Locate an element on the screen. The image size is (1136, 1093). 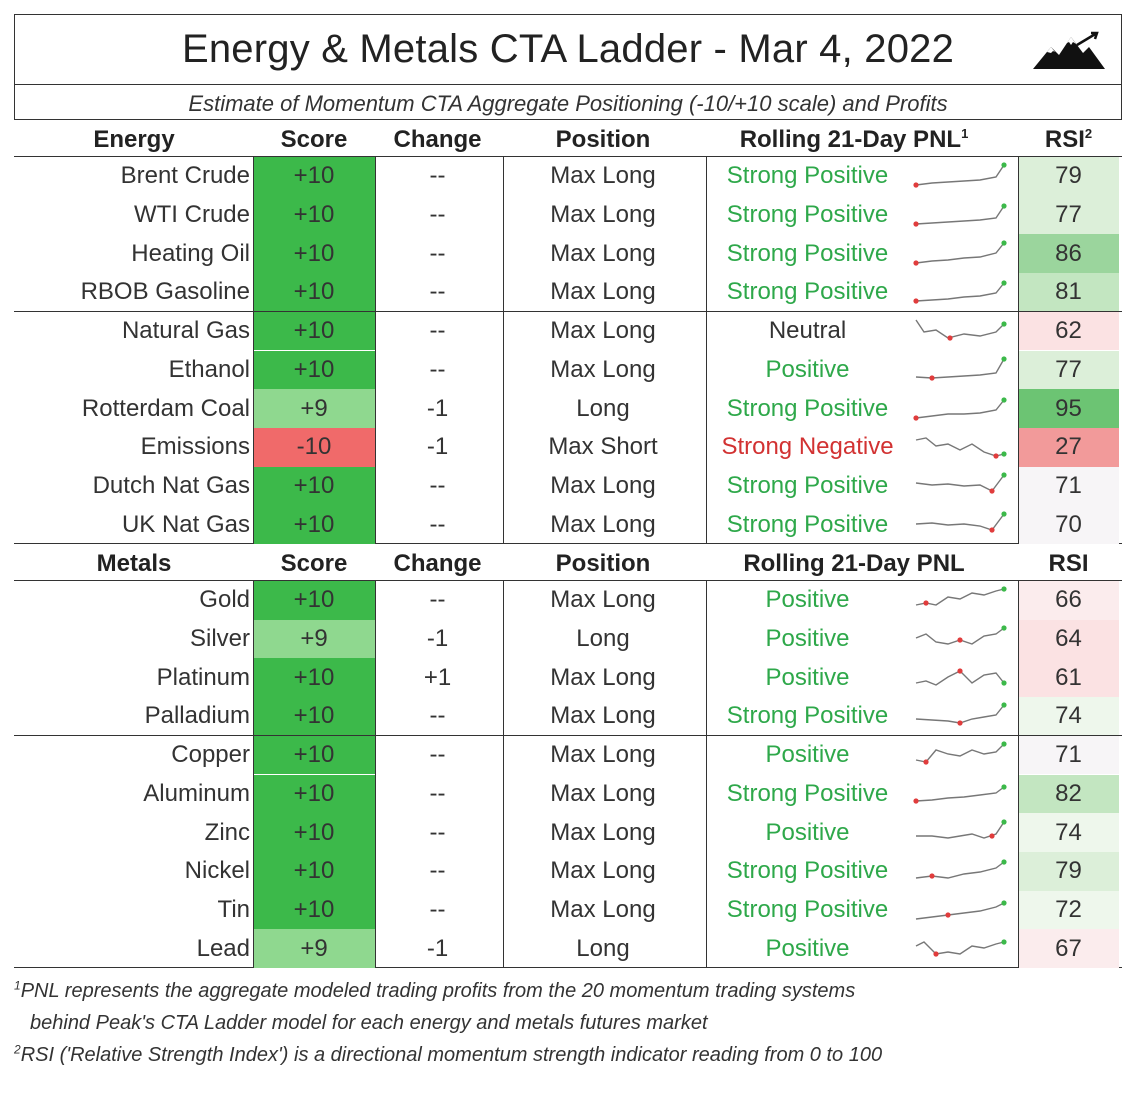
market-name: Tin is located at coordinates (233, 909).